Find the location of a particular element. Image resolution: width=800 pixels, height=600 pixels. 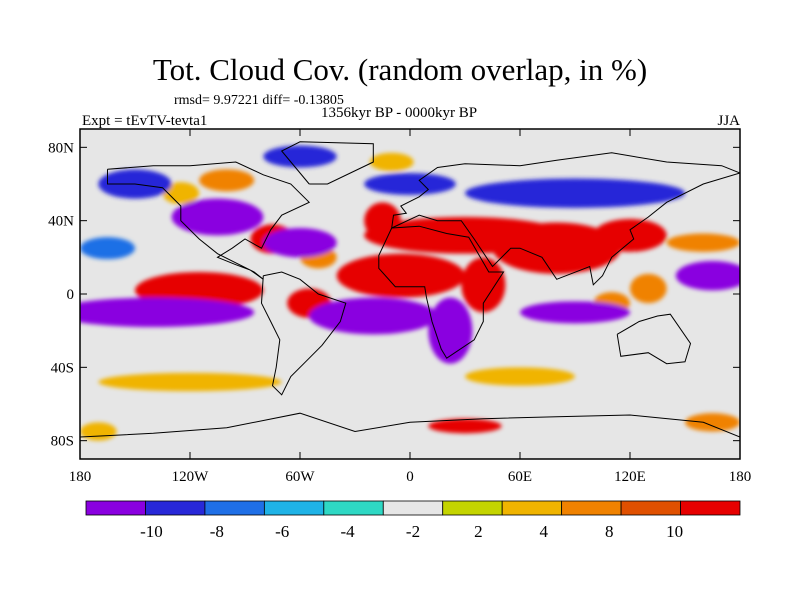

colorbar-label: 10 is located at coordinates (674, 531).